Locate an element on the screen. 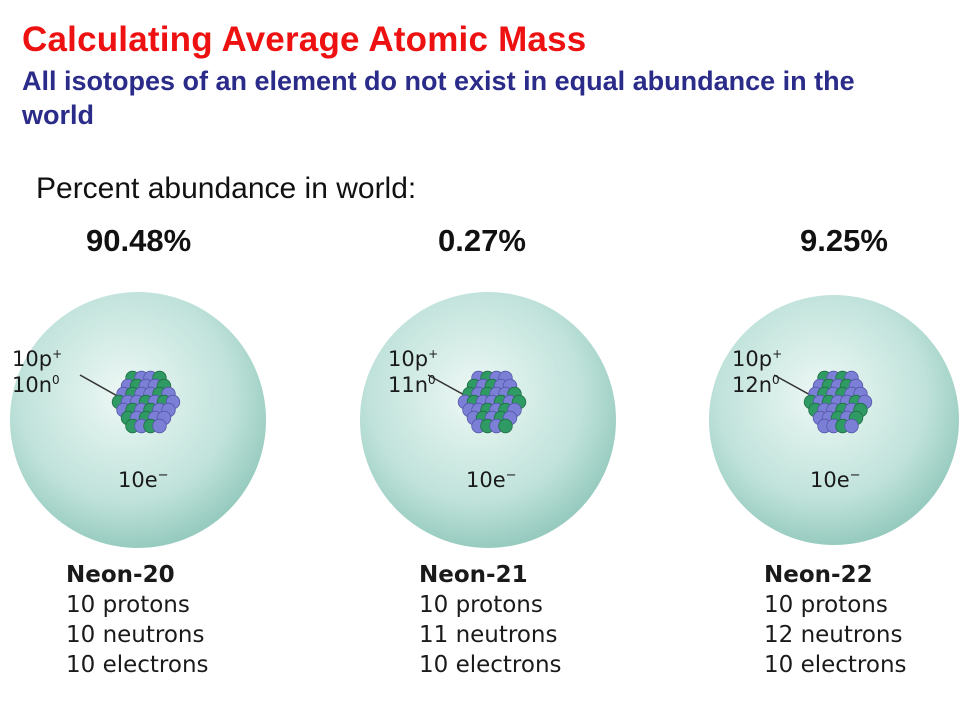  neutron-count: 12n0 is located at coordinates (756, 385).